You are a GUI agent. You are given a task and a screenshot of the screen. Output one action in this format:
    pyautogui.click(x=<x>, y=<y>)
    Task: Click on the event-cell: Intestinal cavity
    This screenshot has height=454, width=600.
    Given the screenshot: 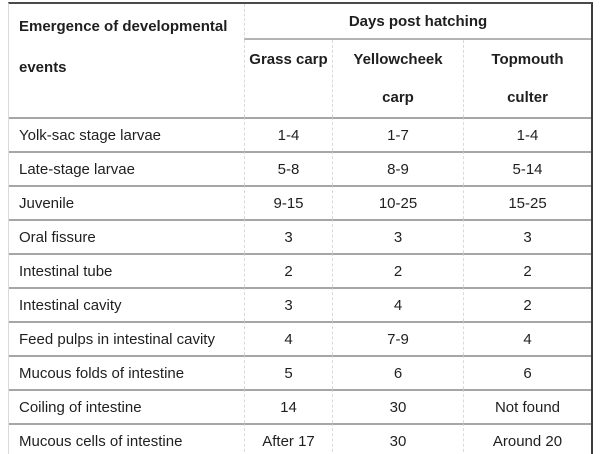 What is the action you would take?
    pyautogui.click(x=126, y=304)
    